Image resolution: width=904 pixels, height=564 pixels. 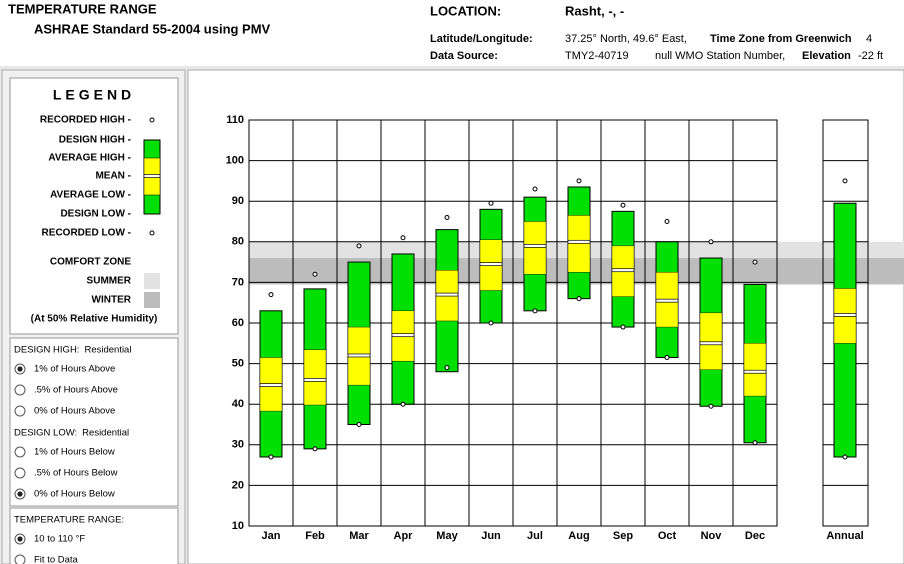 I want to click on option-group-title: DESIGN LOW:, so click(x=45, y=433).